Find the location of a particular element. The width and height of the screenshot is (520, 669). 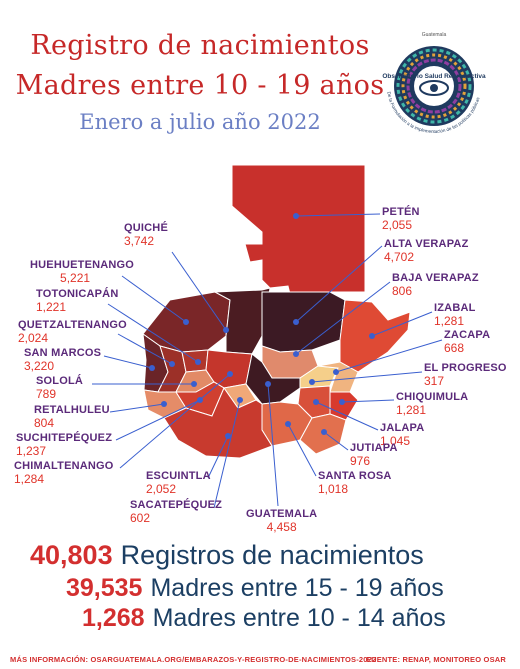

marker-dot-santa-rosa is located at coordinates (288, 424).